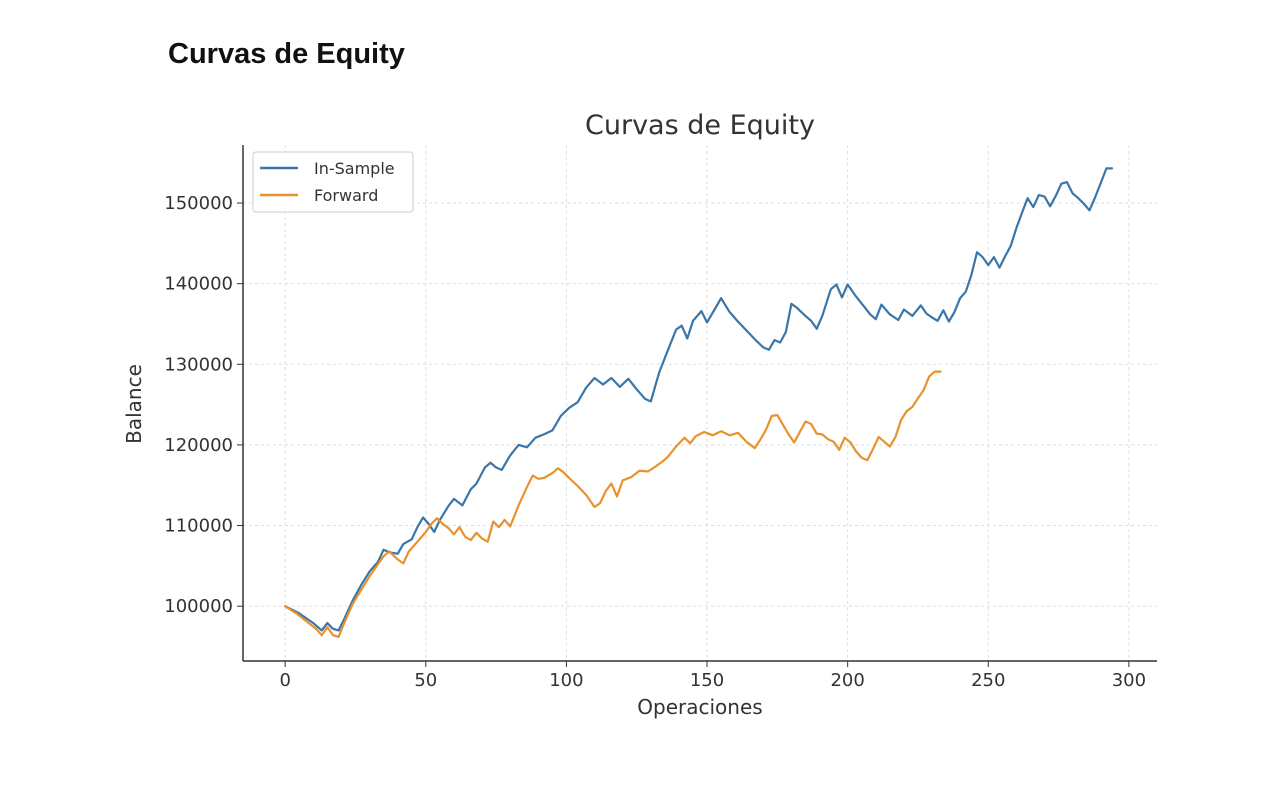  I want to click on legend-label-0: In-Sample, so click(354, 168).